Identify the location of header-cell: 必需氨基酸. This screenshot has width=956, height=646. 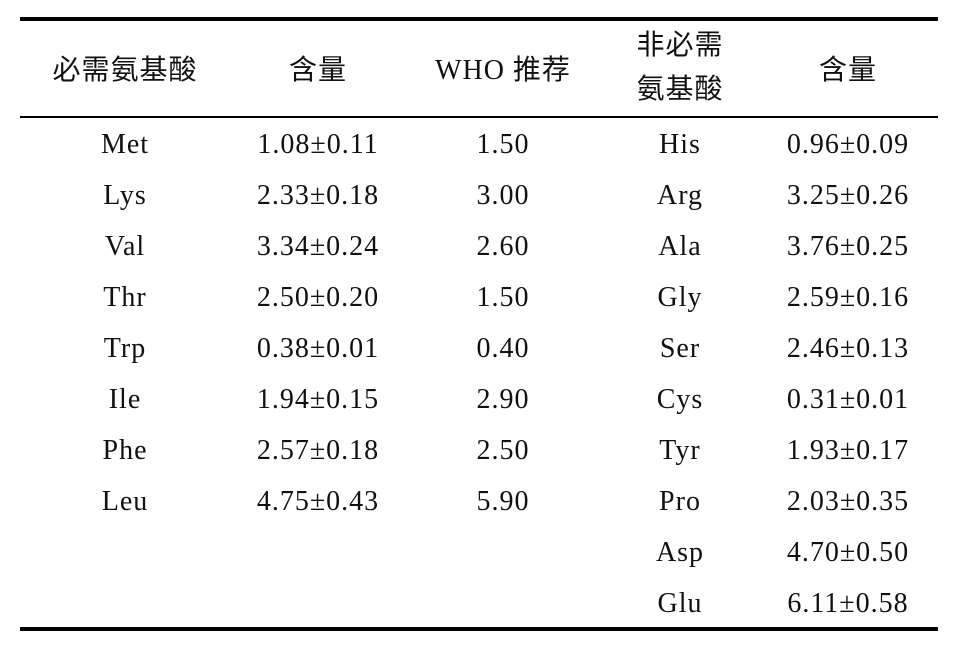
(125, 70).